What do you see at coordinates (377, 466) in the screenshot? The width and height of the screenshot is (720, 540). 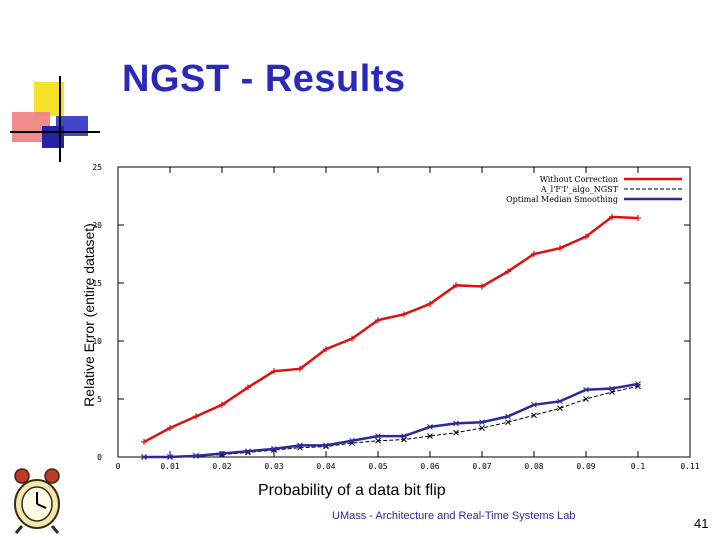 I see `x-tick-label: 0.05` at bounding box center [377, 466].